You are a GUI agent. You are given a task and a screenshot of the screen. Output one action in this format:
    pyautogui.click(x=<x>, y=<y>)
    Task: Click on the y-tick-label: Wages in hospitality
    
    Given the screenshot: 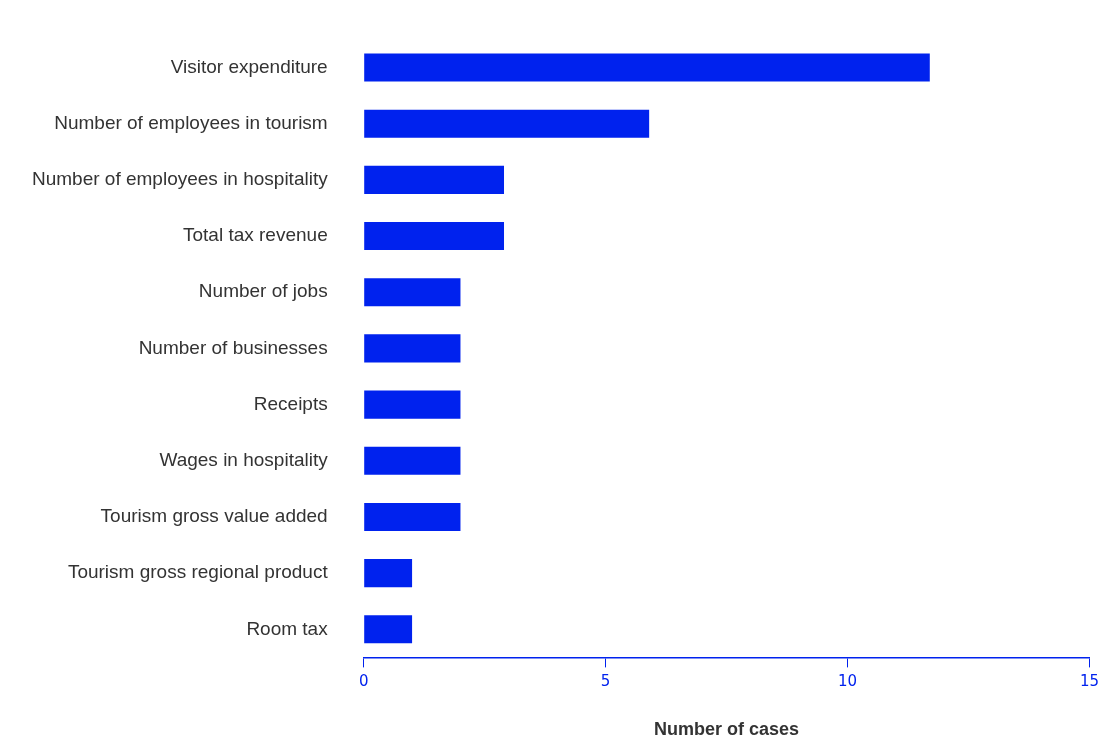 What is the action you would take?
    pyautogui.click(x=244, y=459)
    